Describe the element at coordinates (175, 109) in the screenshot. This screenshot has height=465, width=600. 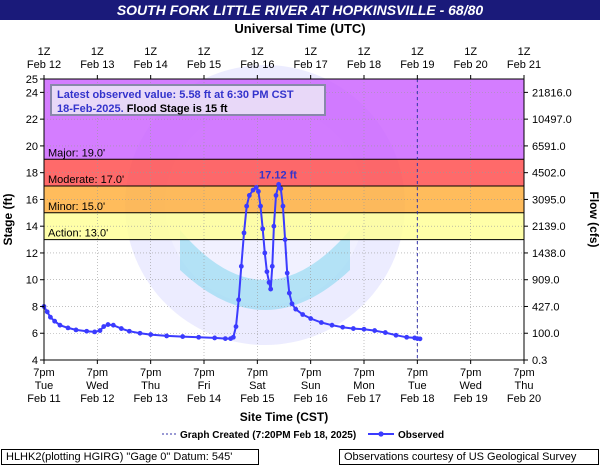
I see `flood-stage-note: Flood Stage is 15 ft` at that location.